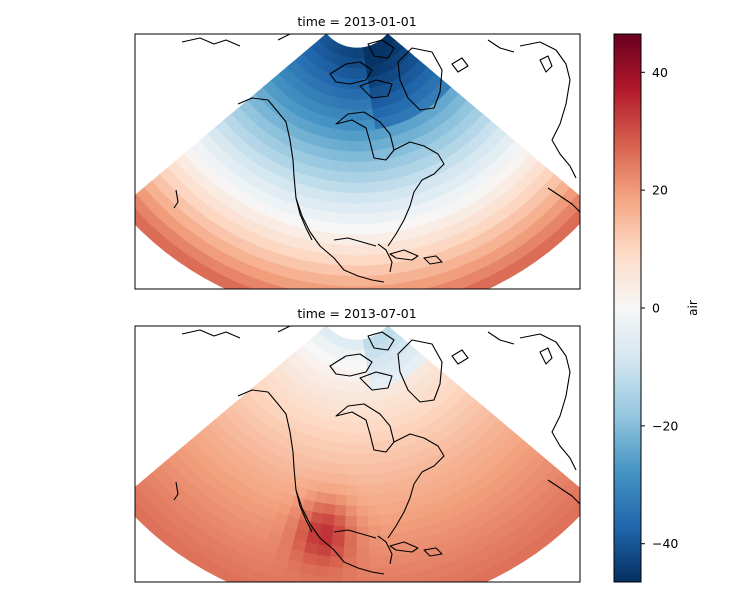 The width and height of the screenshot is (736, 600). I want to click on colorbar-tick-label: 0, so click(656, 308).